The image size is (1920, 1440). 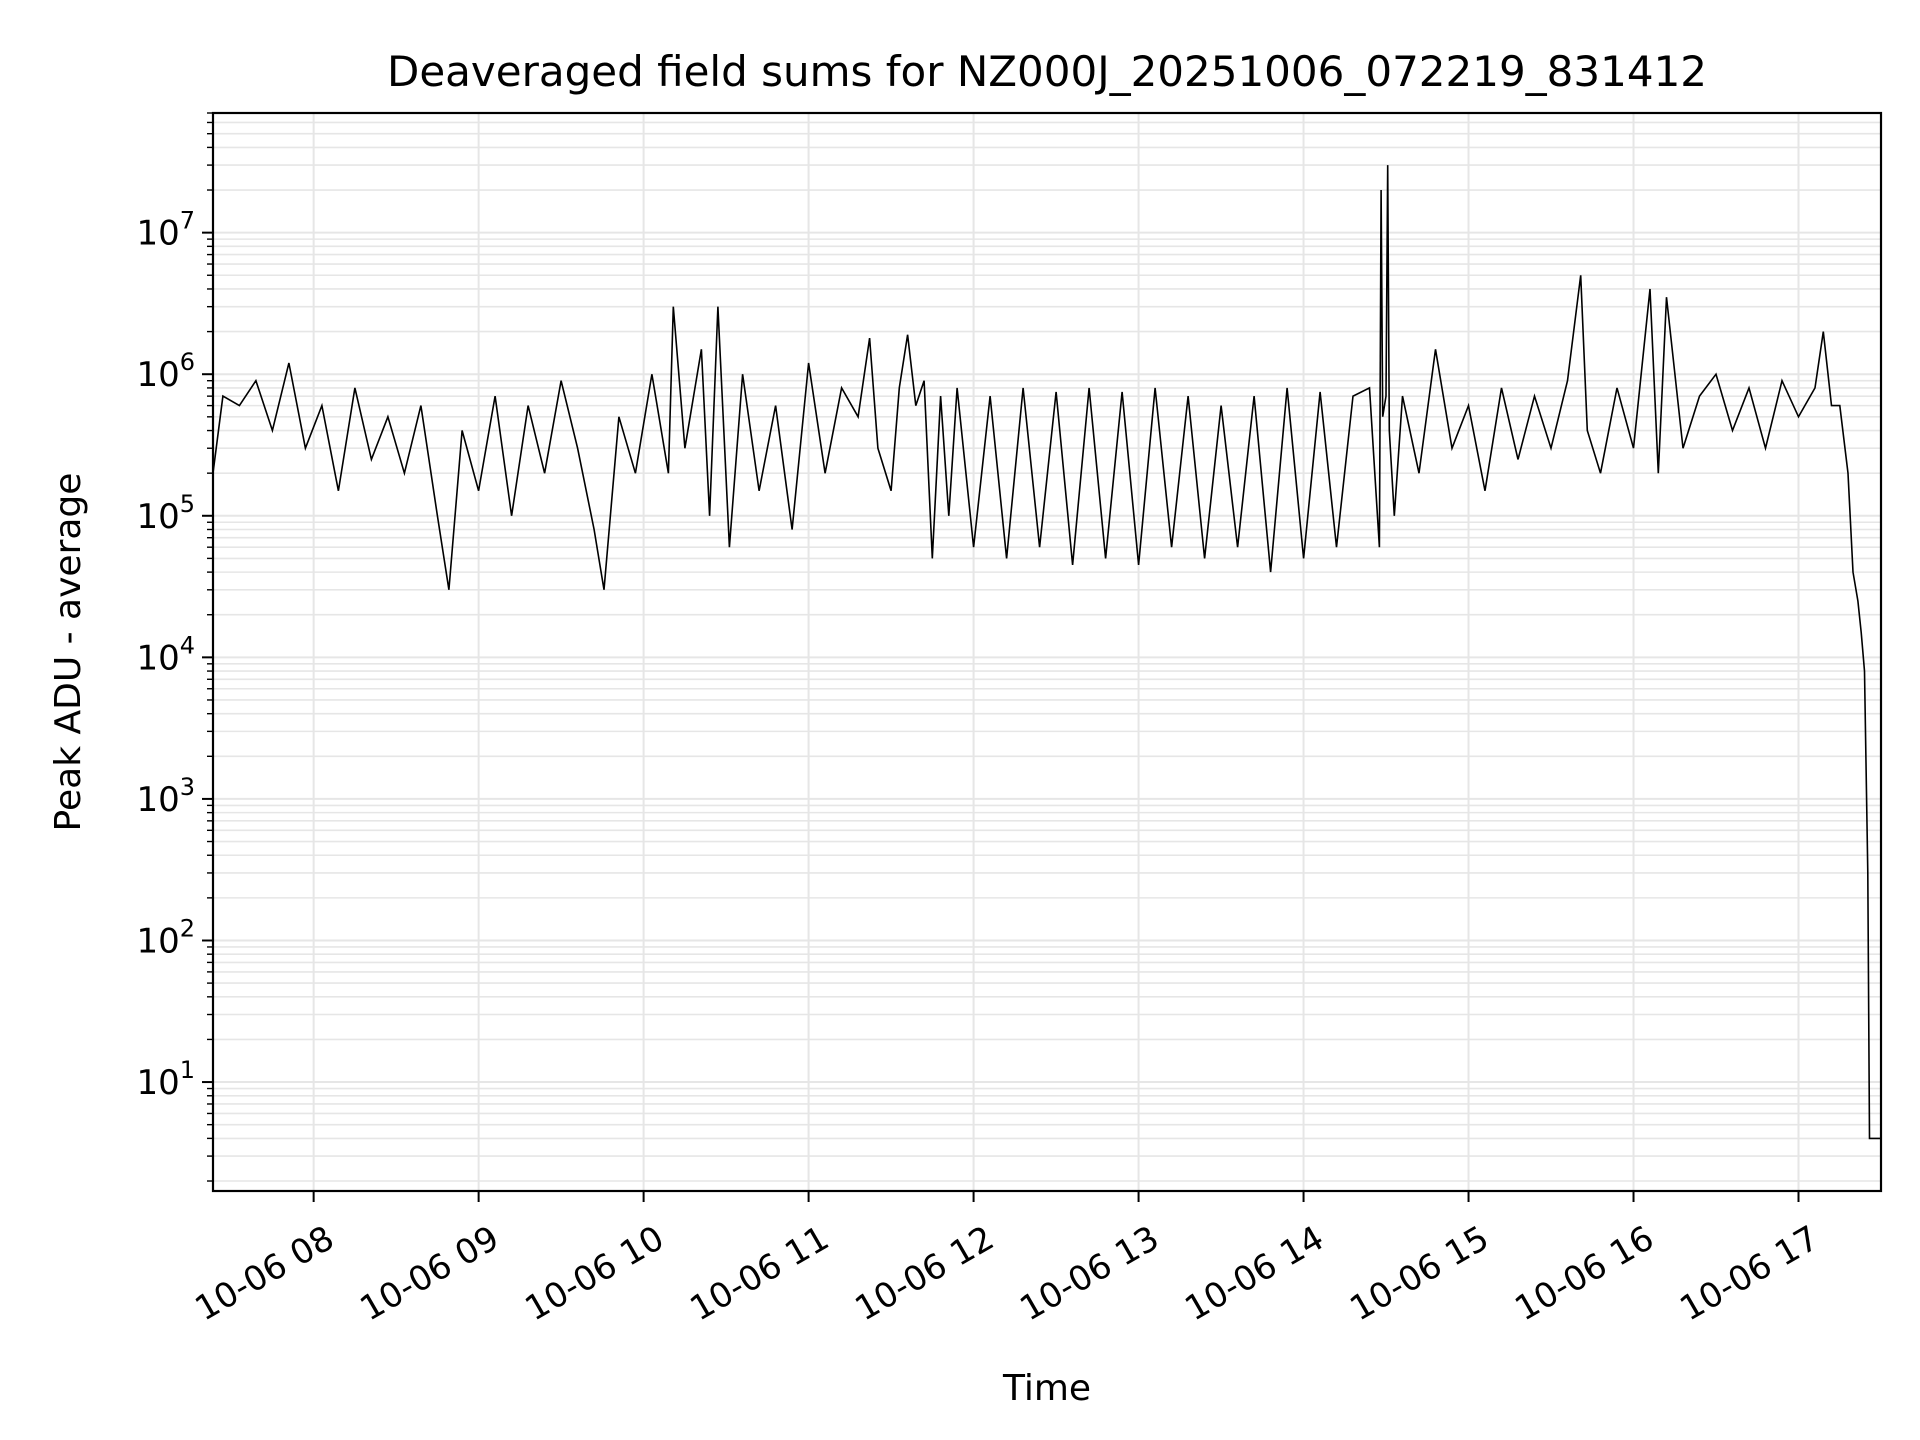 I want to click on x-tick-label: 10-06 11, so click(x=759, y=1273).